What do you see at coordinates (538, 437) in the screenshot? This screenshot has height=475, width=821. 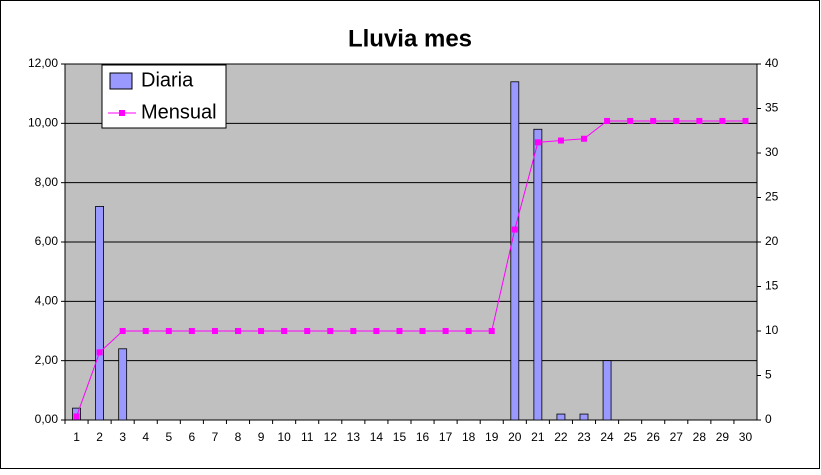 I see `x-tick-label: 21` at bounding box center [538, 437].